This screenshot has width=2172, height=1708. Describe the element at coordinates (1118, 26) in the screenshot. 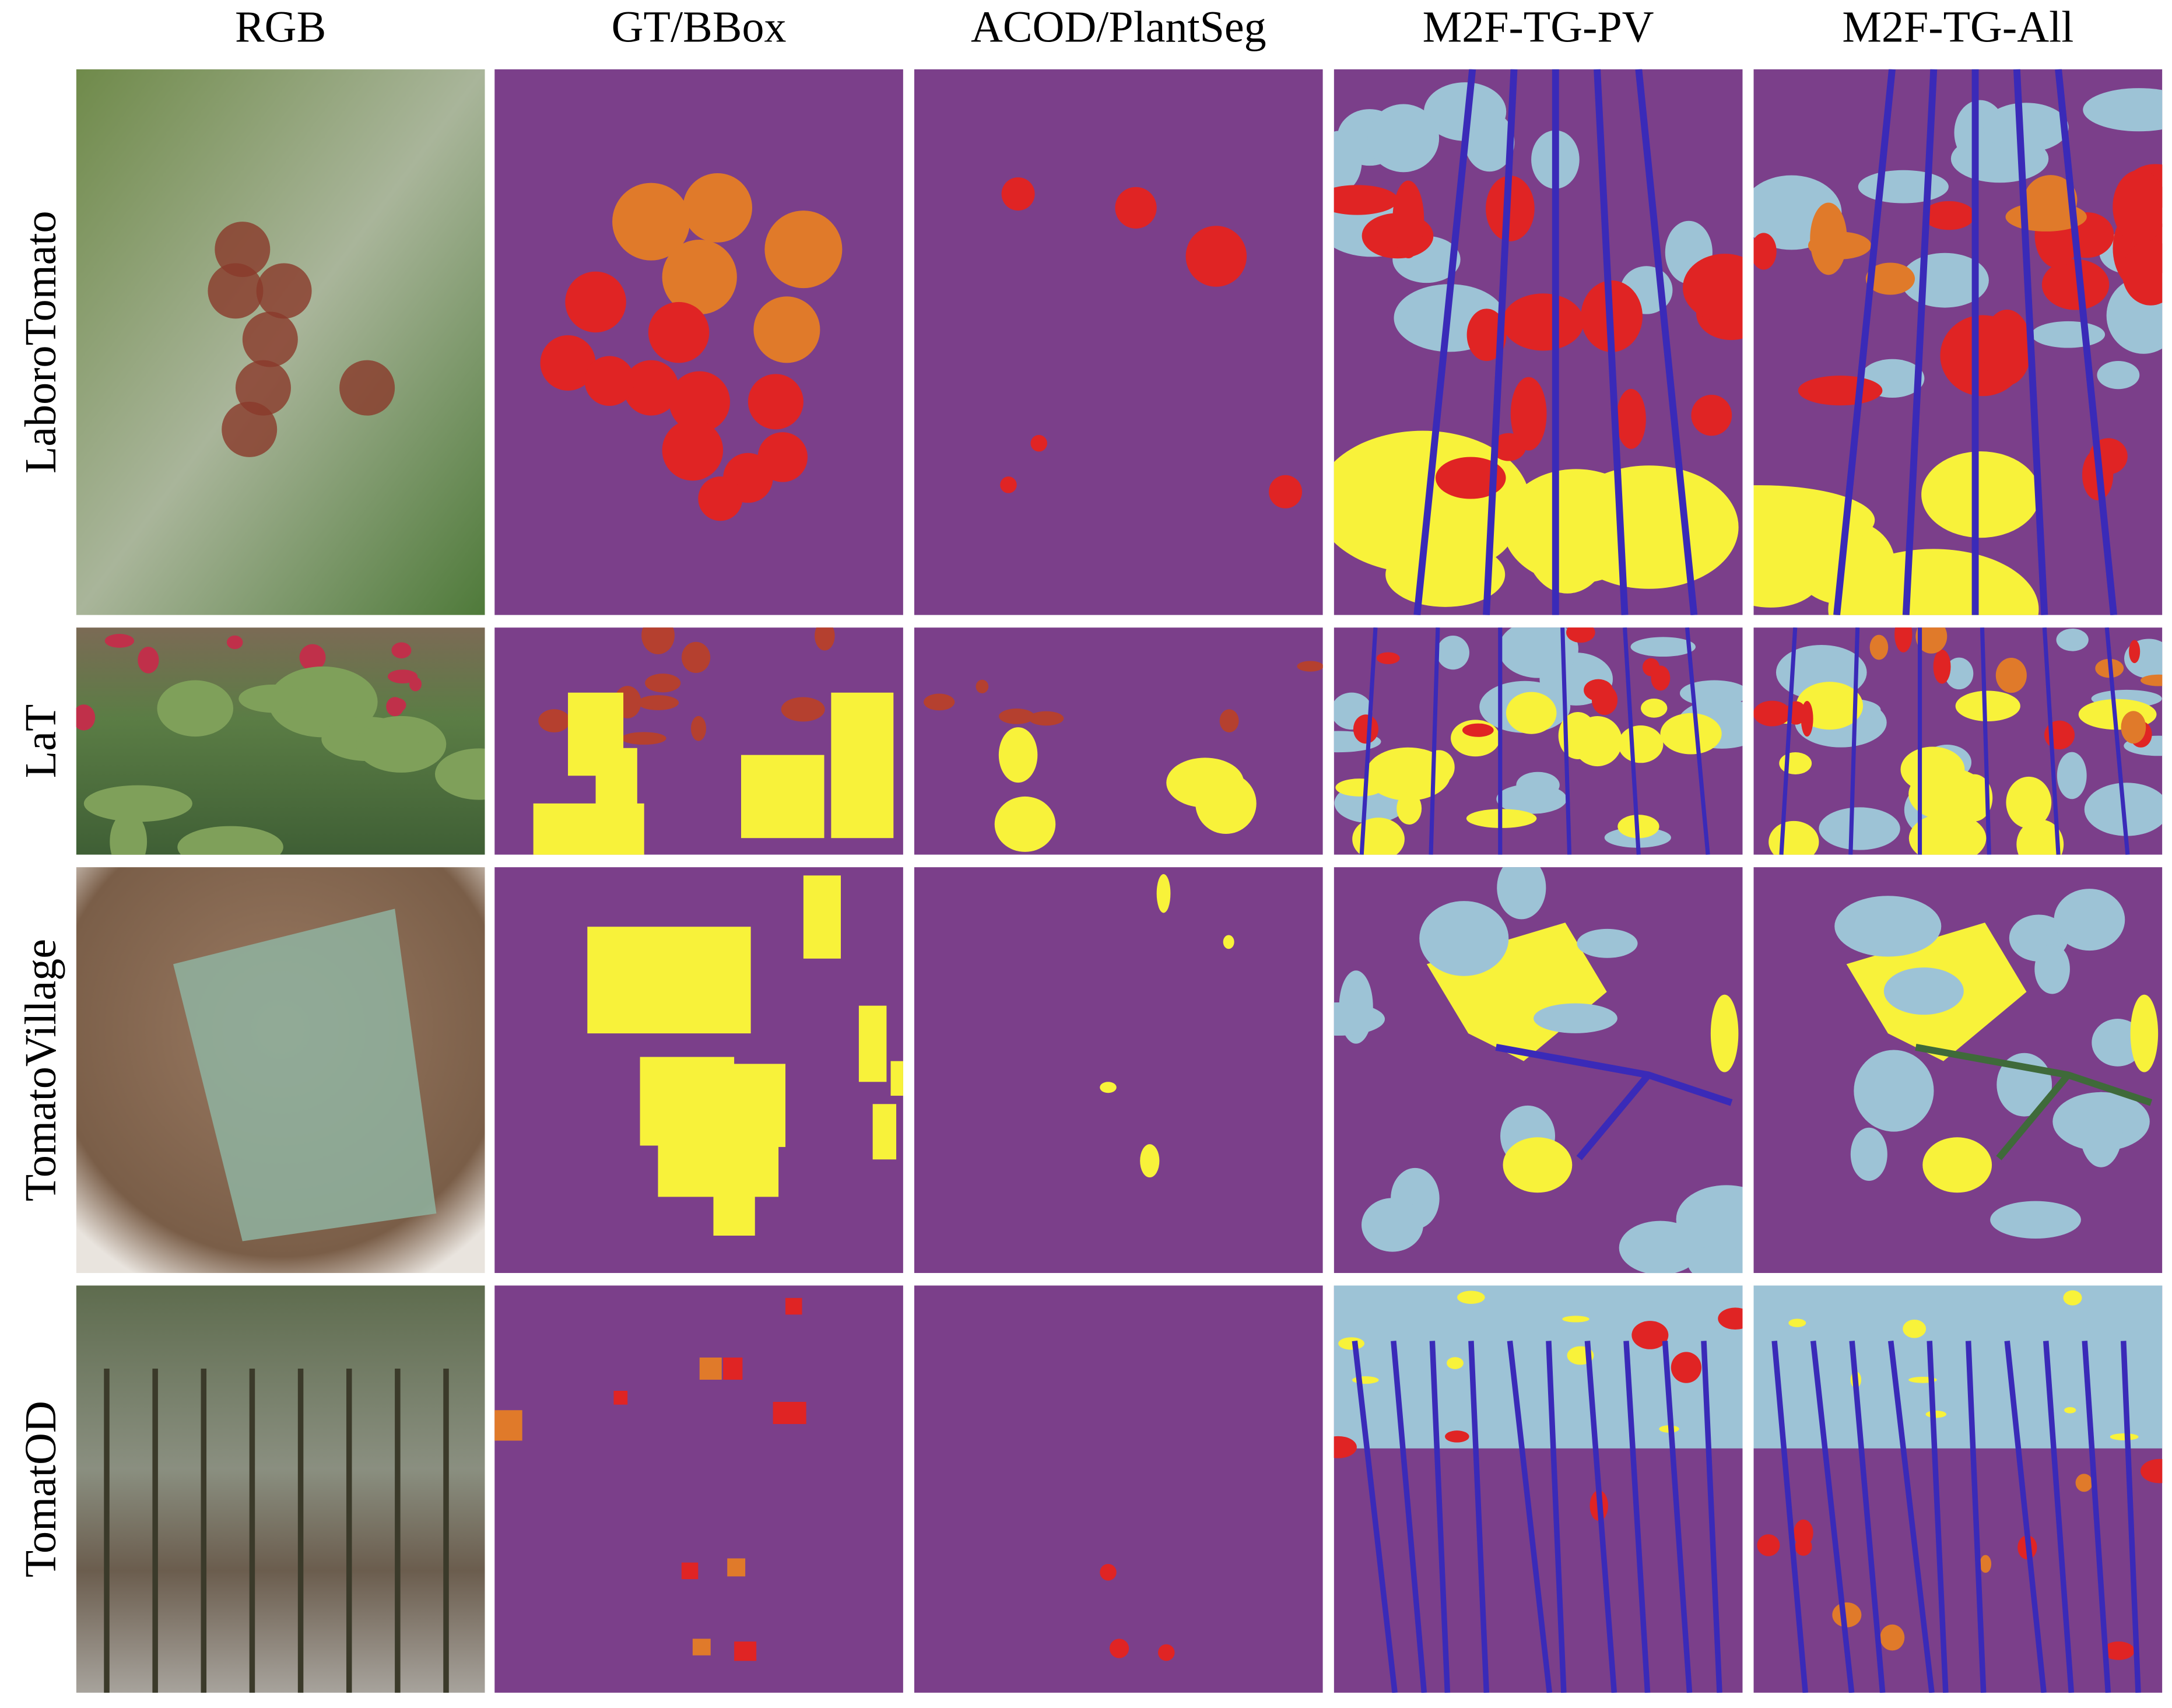

I see `column-header: ACOD/PlantSeg` at that location.